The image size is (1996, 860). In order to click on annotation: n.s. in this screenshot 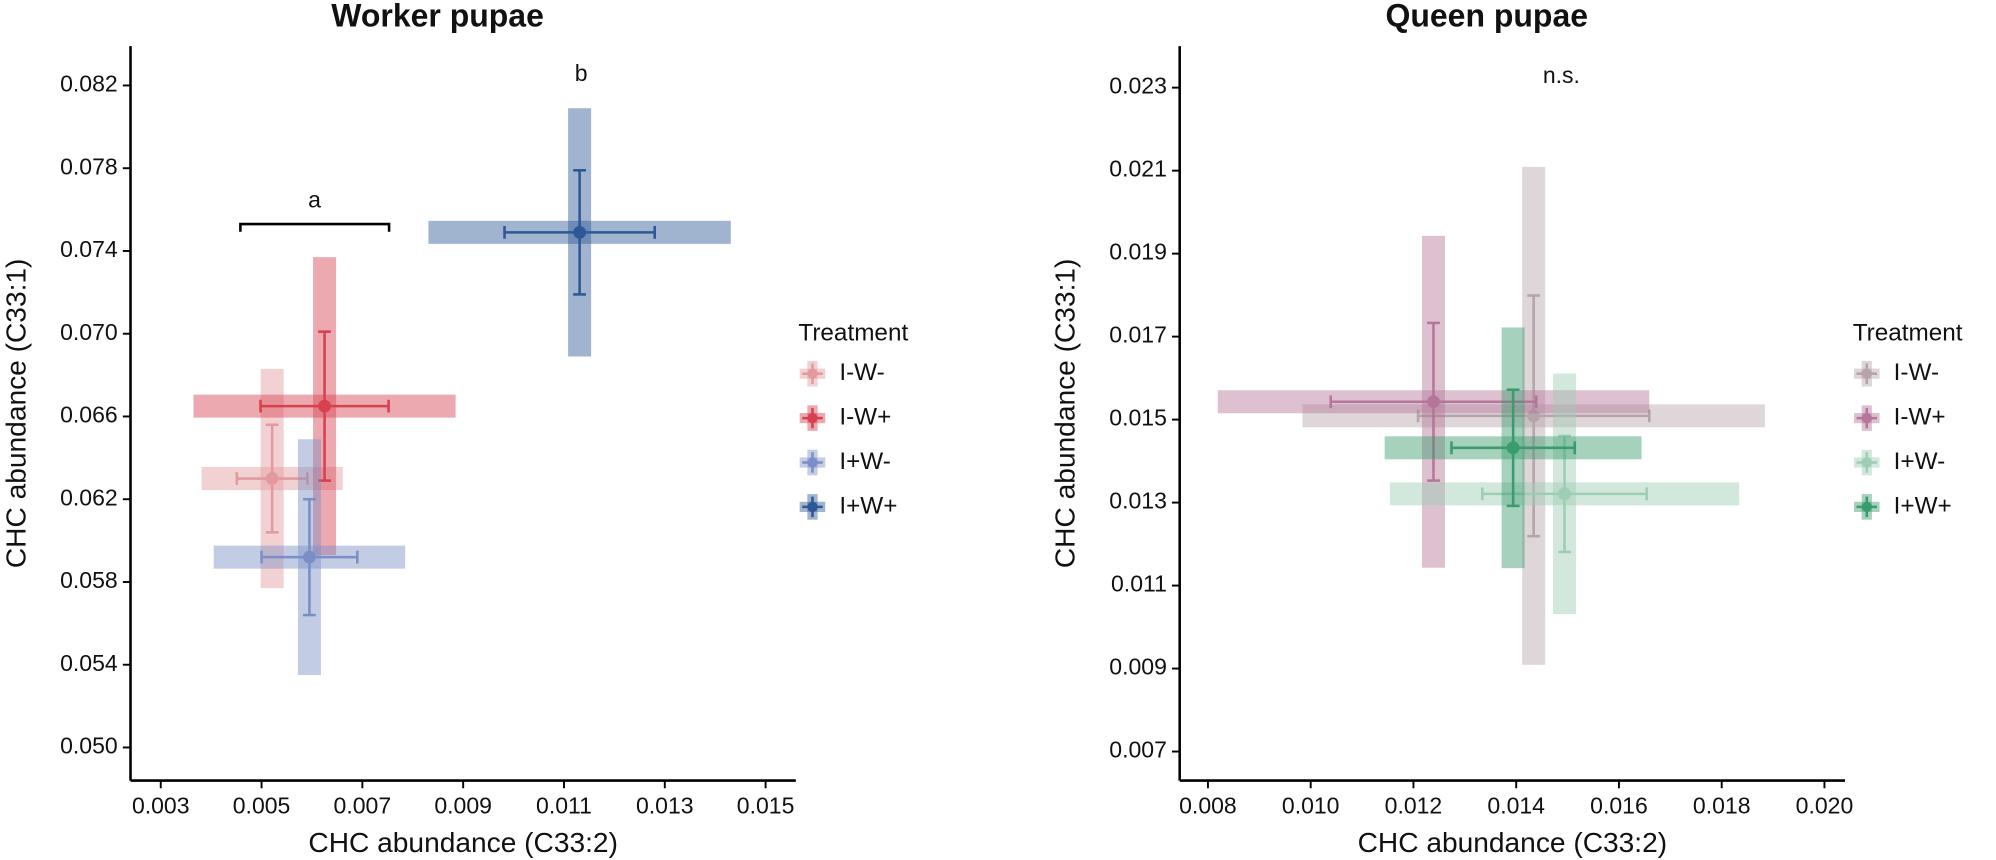, I will do `click(1561, 75)`.